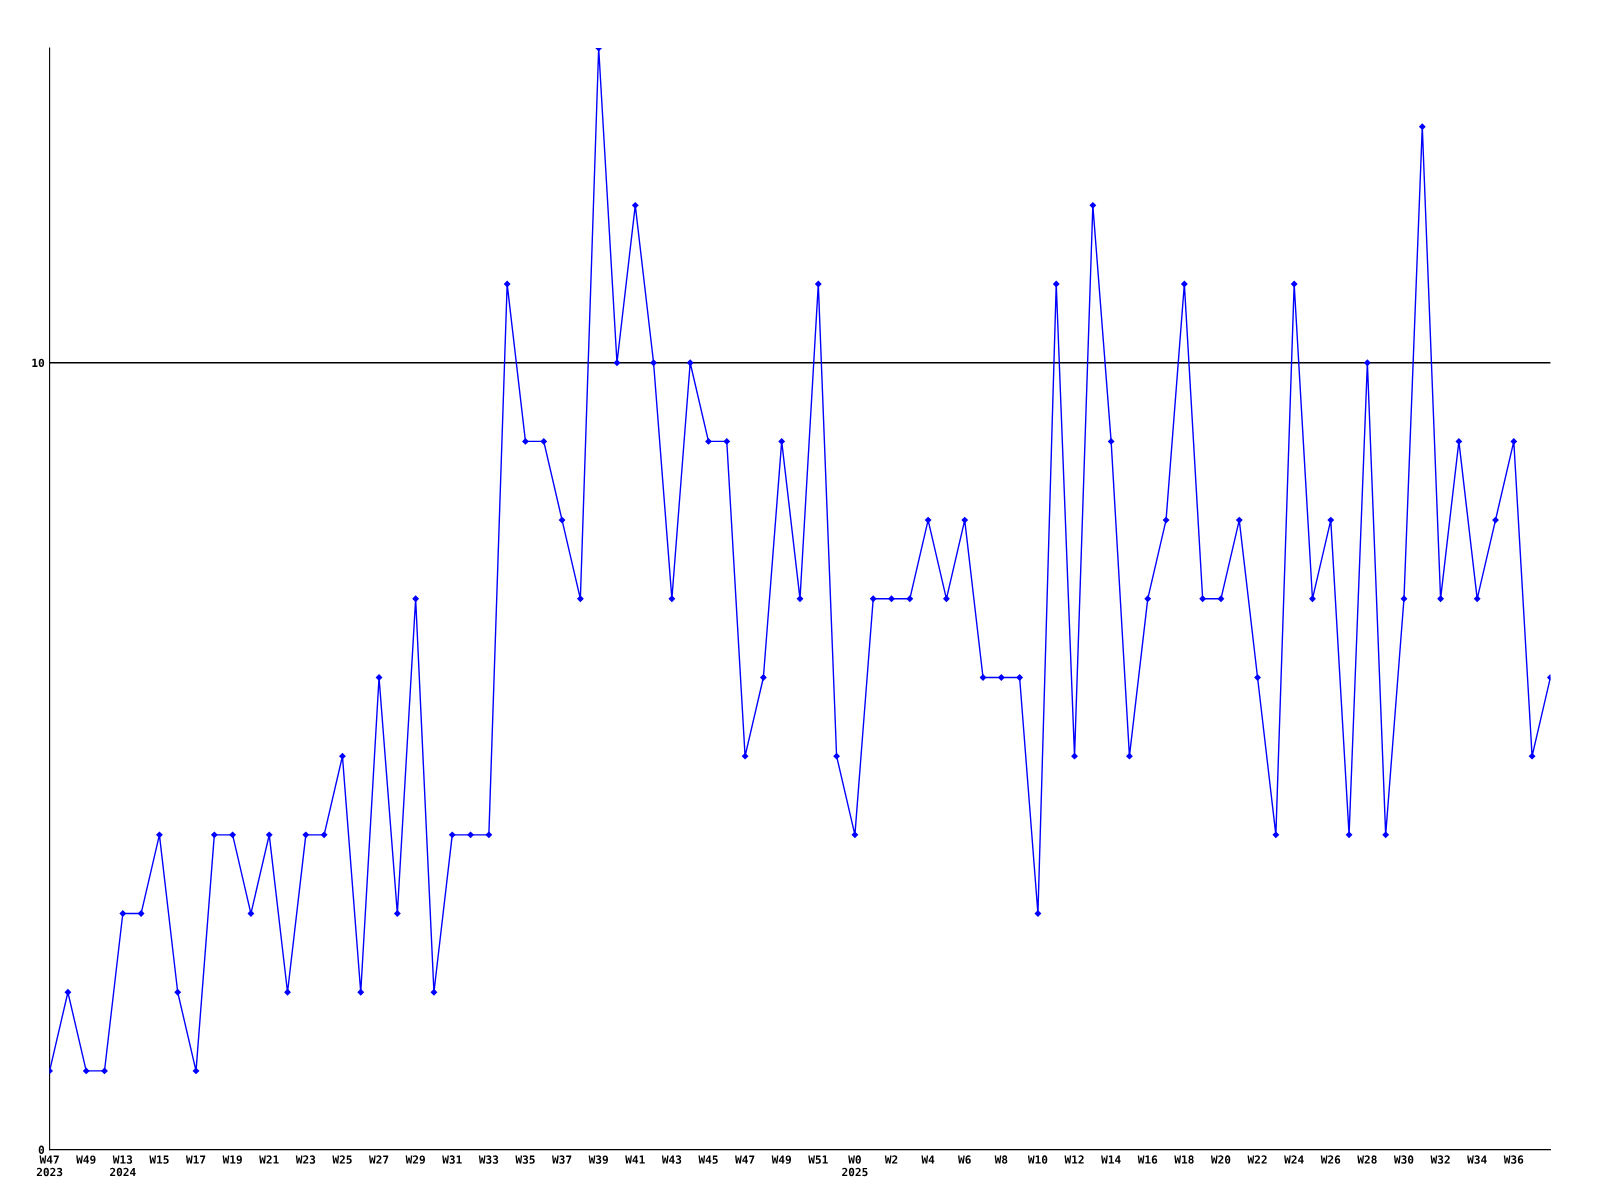 Image resolution: width=1600 pixels, height=1200 pixels. What do you see at coordinates (928, 1159) in the screenshot?
I see `x-tick-label: W4` at bounding box center [928, 1159].